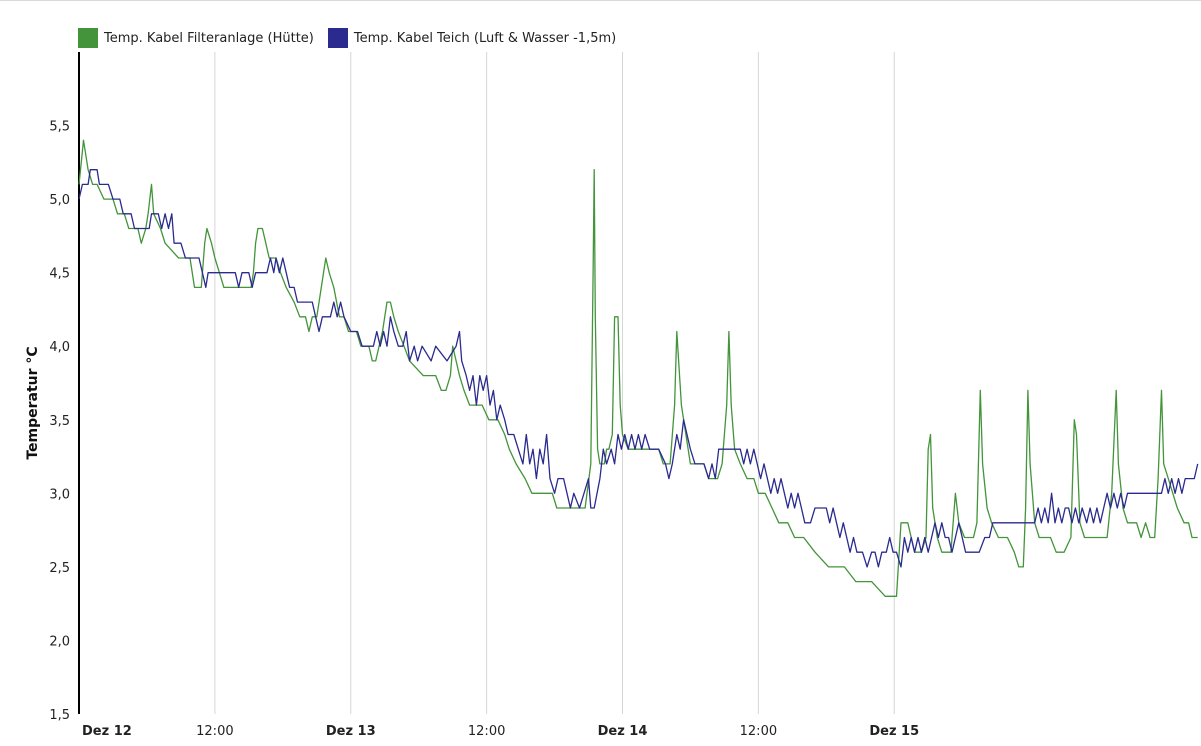 Image resolution: width=1201 pixels, height=746 pixels. What do you see at coordinates (59, 274) in the screenshot?
I see `y-tick-label: 4,5` at bounding box center [59, 274].